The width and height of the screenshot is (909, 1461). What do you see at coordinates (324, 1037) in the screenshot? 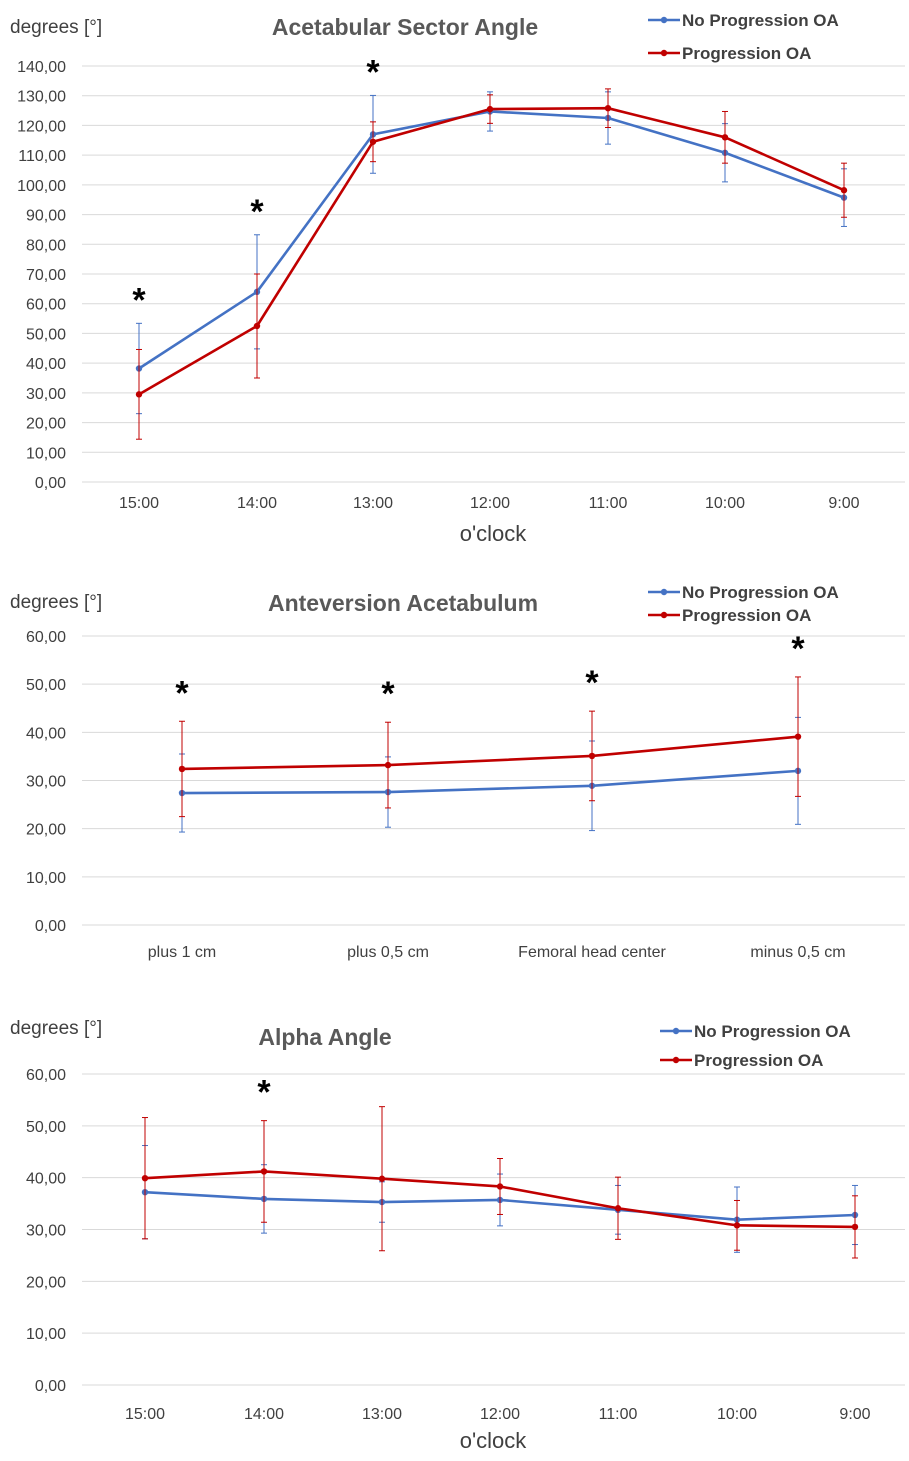
I see `chart-title: Alpha Angle` at bounding box center [324, 1037].